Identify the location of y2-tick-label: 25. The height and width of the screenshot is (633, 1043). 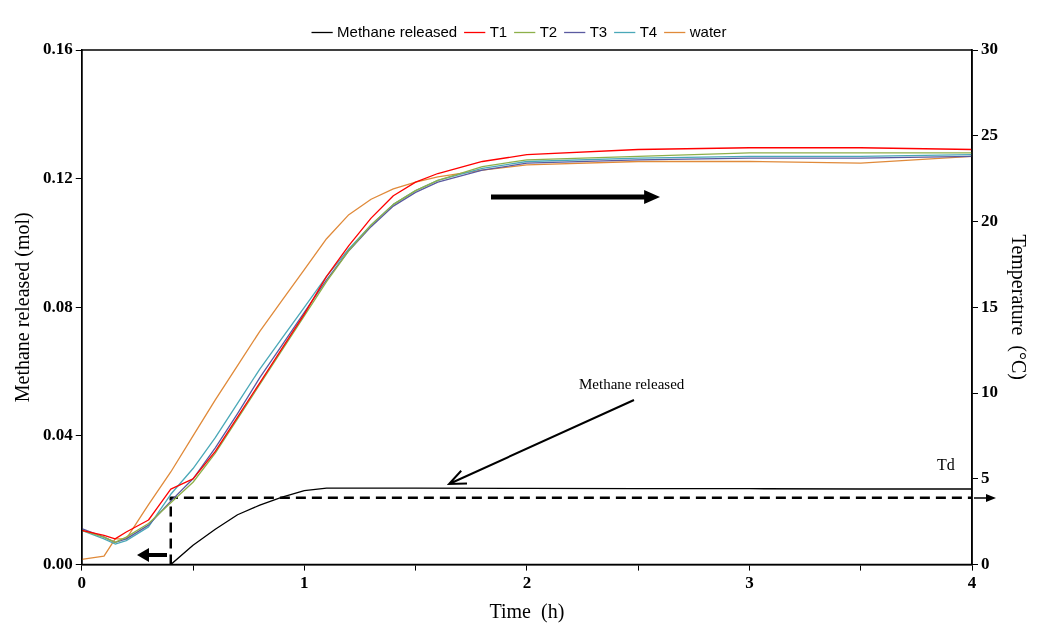
(989, 135).